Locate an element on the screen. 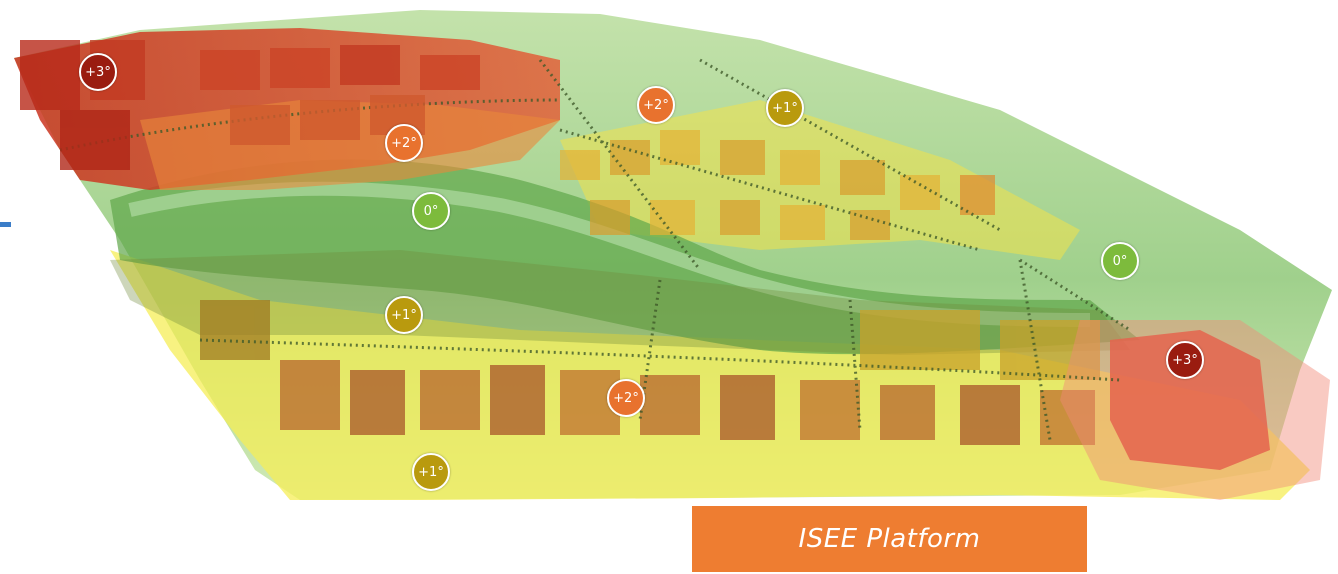 This screenshot has width=1338, height=574. platform-label-box: ISEE Platform is located at coordinates (889, 539).